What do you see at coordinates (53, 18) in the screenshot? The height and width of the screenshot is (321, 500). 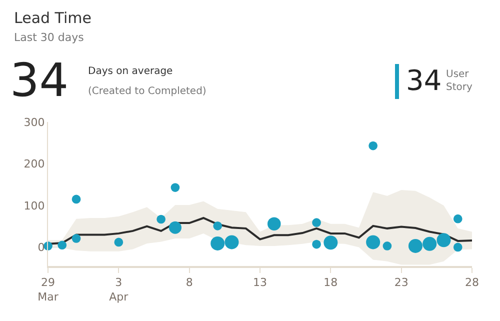 I see `chart-title: Lead Time` at bounding box center [53, 18].